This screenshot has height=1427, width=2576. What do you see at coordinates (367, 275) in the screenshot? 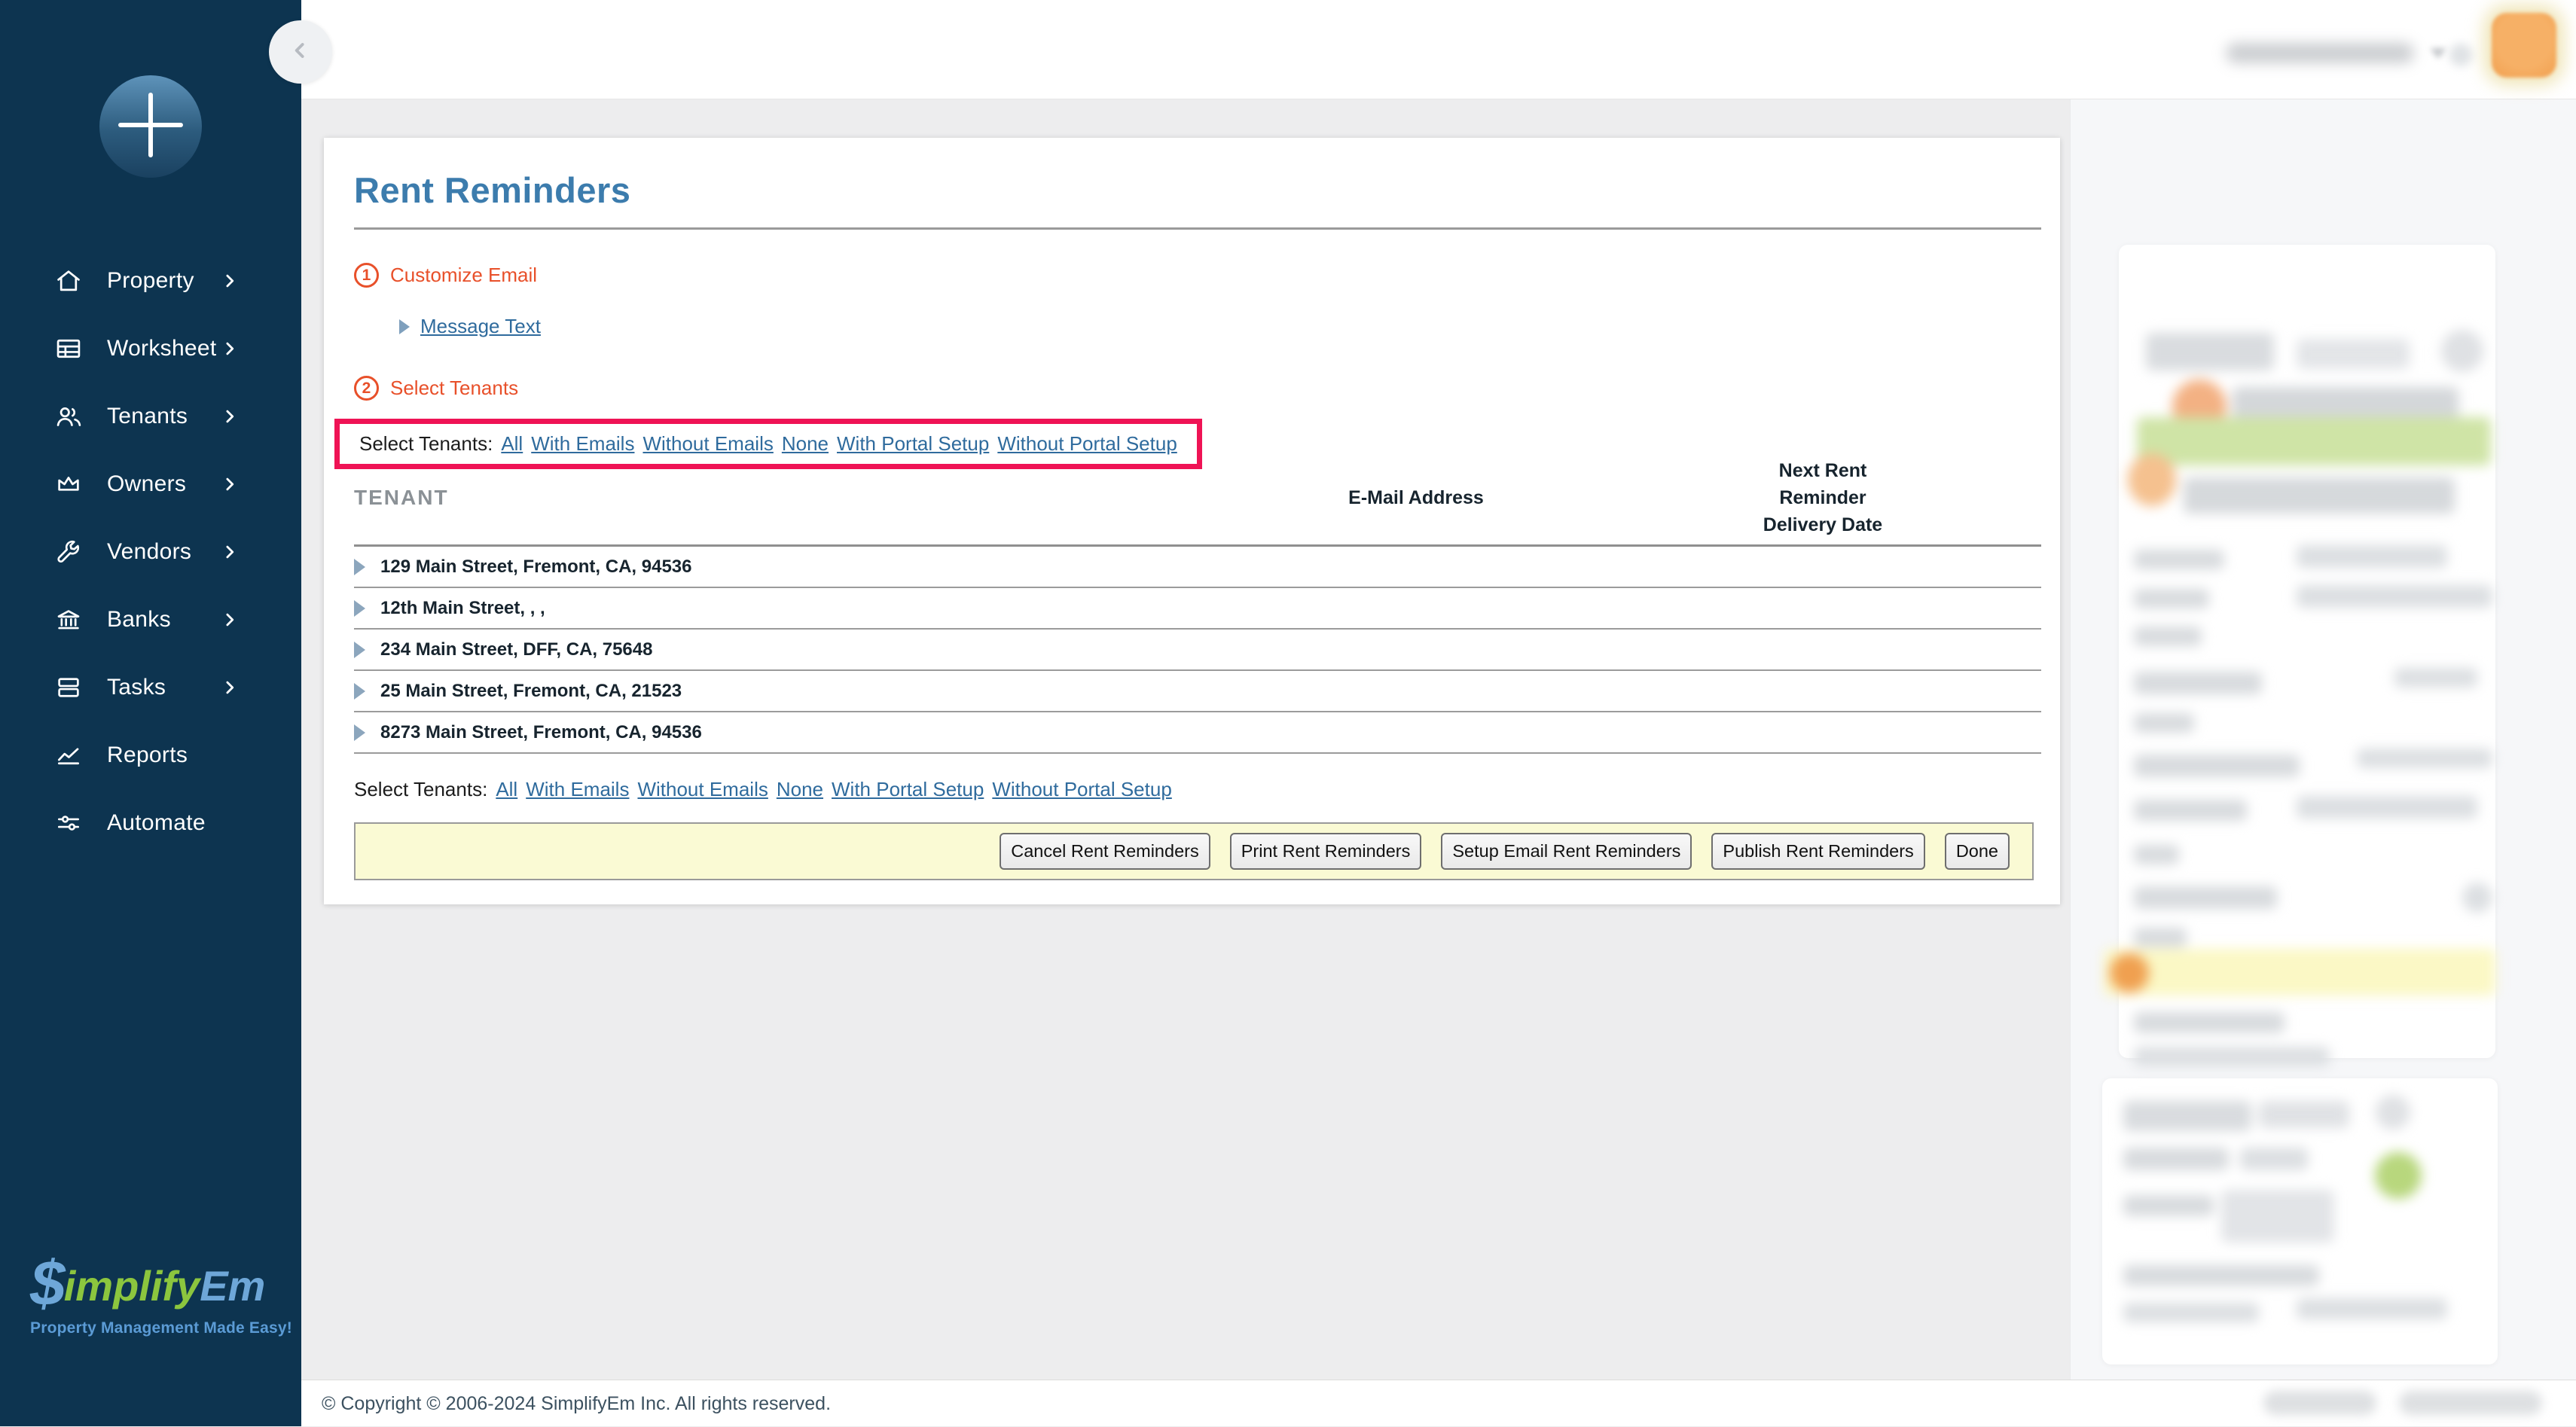
I see `step-number-badge: 1` at bounding box center [367, 275].